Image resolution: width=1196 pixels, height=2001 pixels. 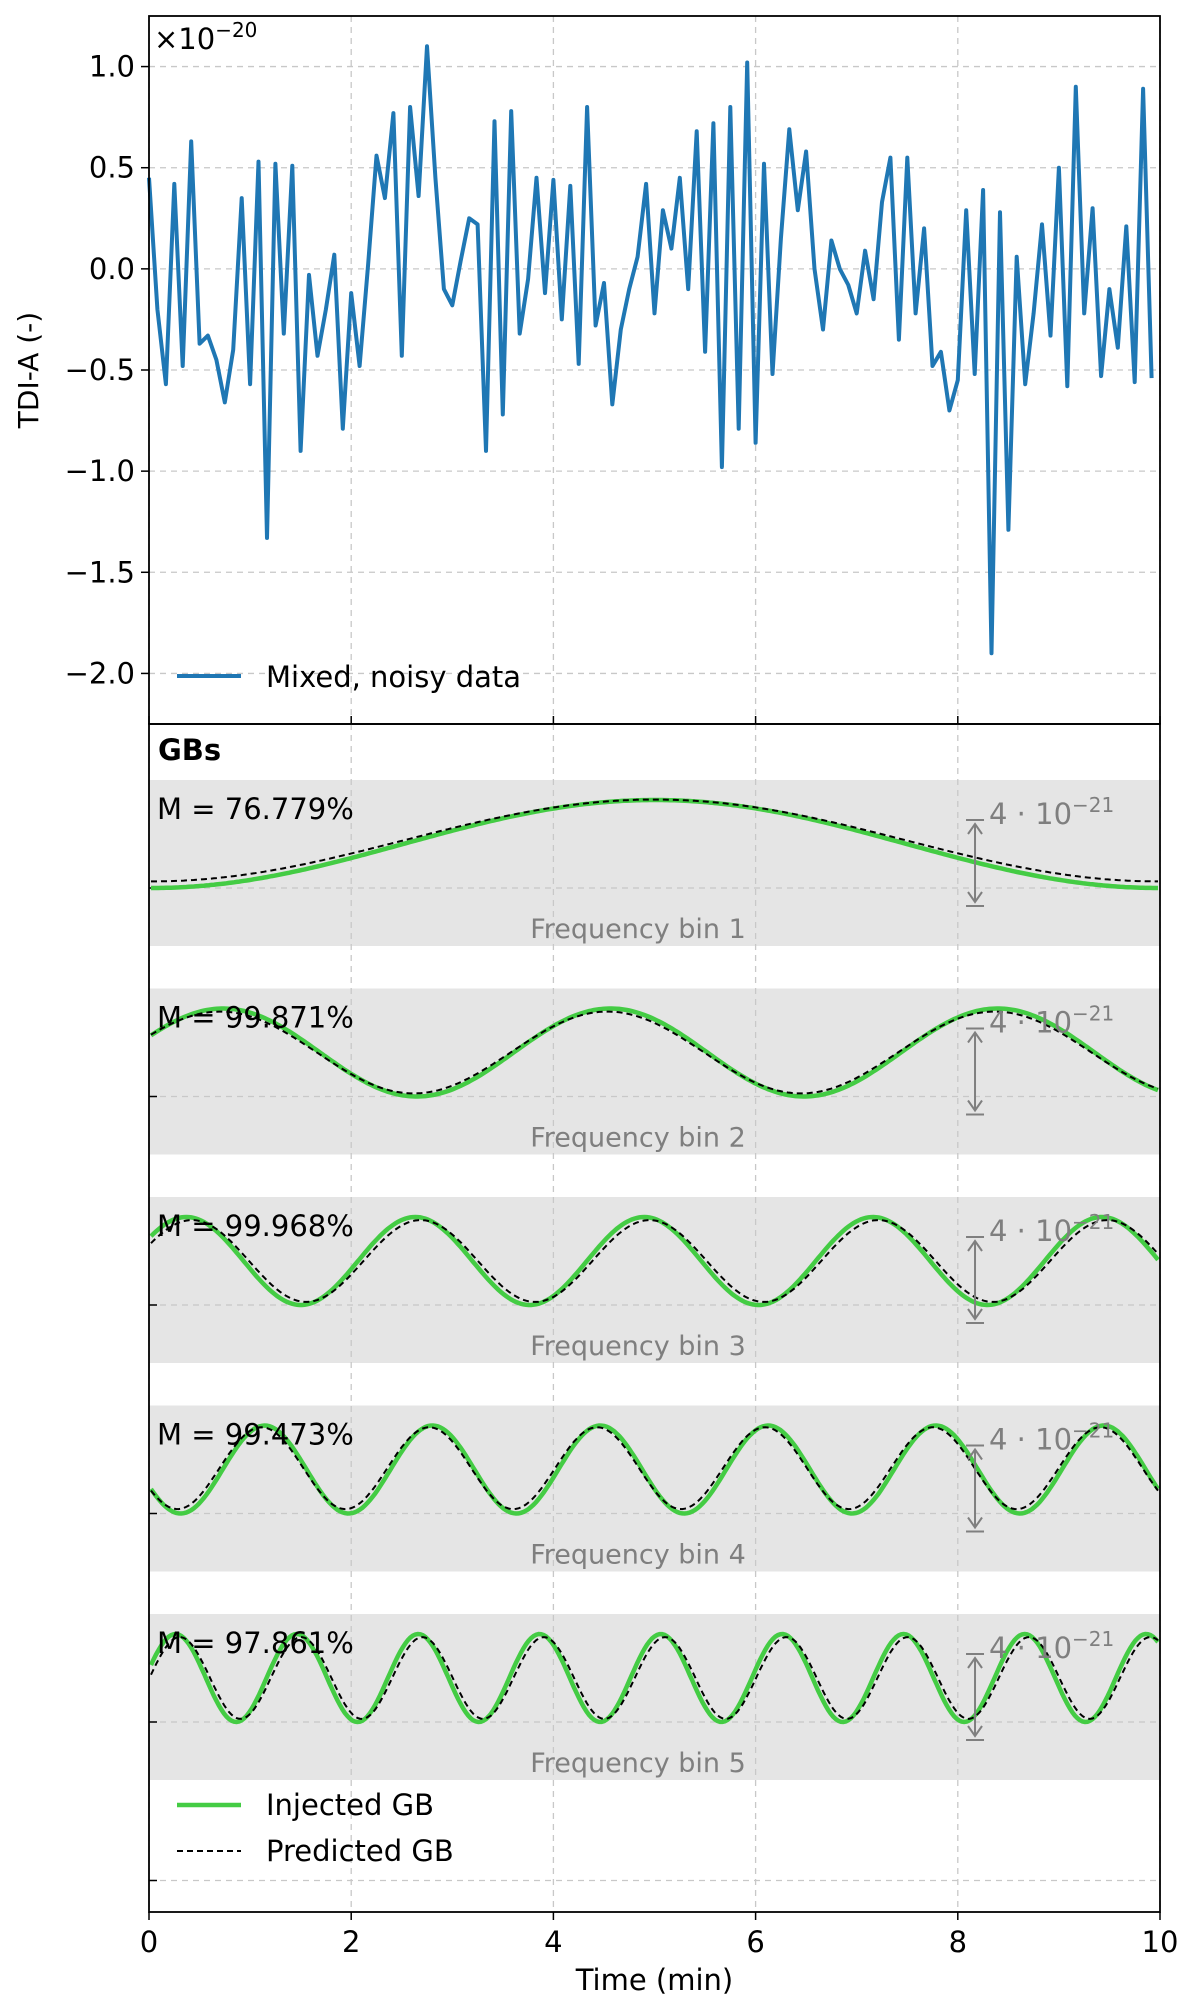 I want to click on top-ytick-label-6: −2.0, so click(x=100, y=673).